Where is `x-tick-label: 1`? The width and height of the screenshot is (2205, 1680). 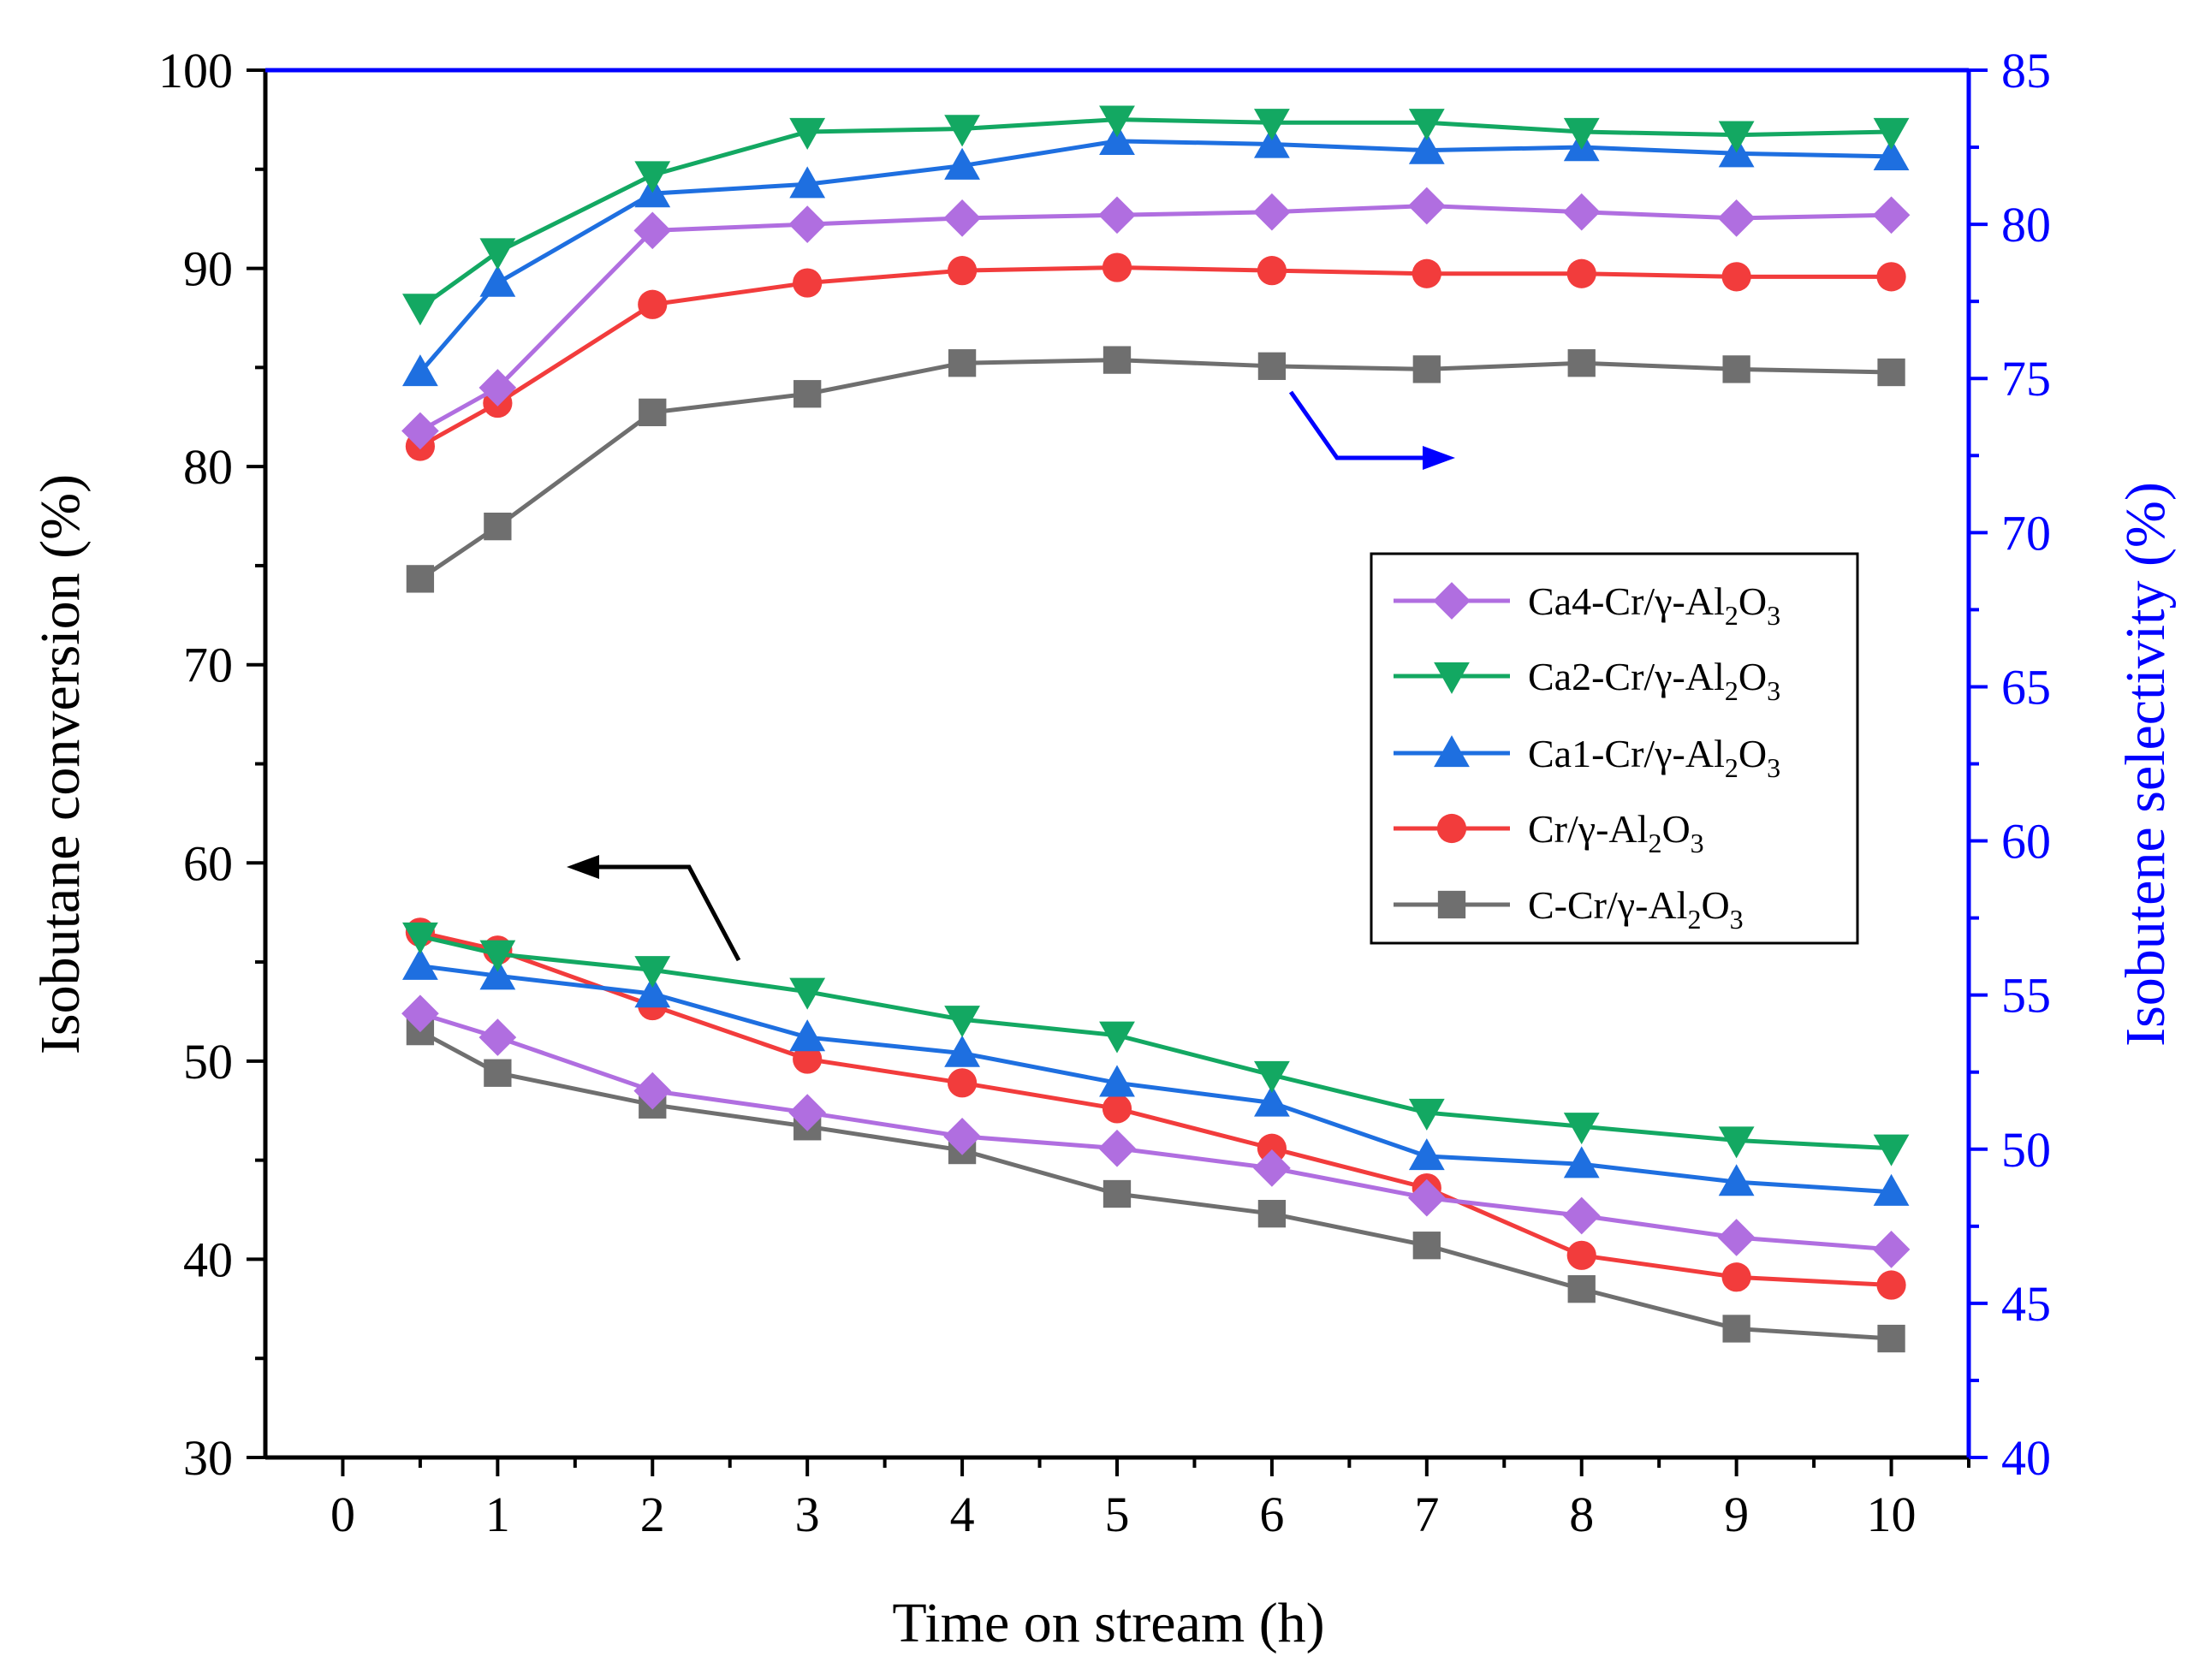 x-tick-label: 1 is located at coordinates (498, 1515).